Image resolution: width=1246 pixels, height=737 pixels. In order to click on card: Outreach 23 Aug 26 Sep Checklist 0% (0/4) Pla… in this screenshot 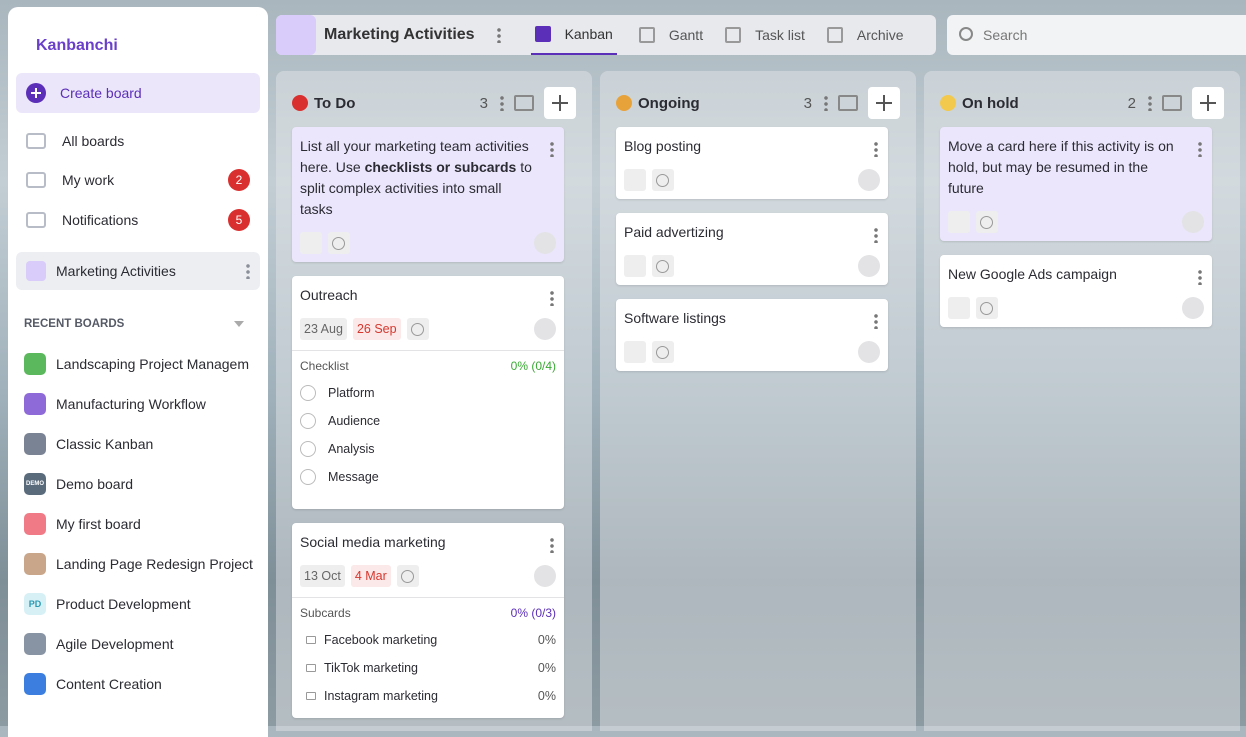, I will do `click(428, 392)`.